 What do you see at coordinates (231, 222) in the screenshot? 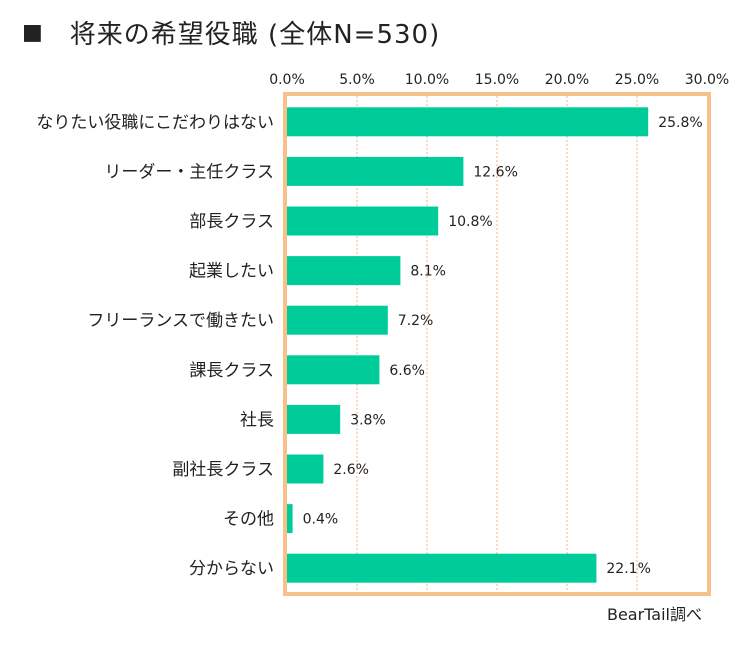
I see `category-label: 部長クラス` at bounding box center [231, 222].